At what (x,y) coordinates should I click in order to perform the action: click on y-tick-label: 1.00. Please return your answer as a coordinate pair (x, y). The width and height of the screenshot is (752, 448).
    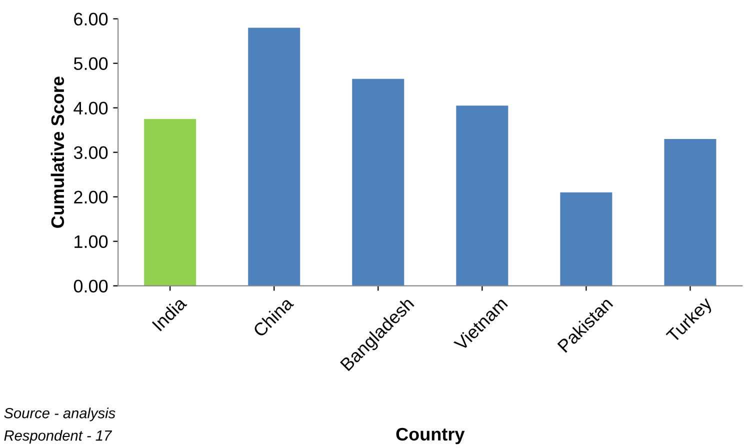
    Looking at the image, I should click on (91, 241).